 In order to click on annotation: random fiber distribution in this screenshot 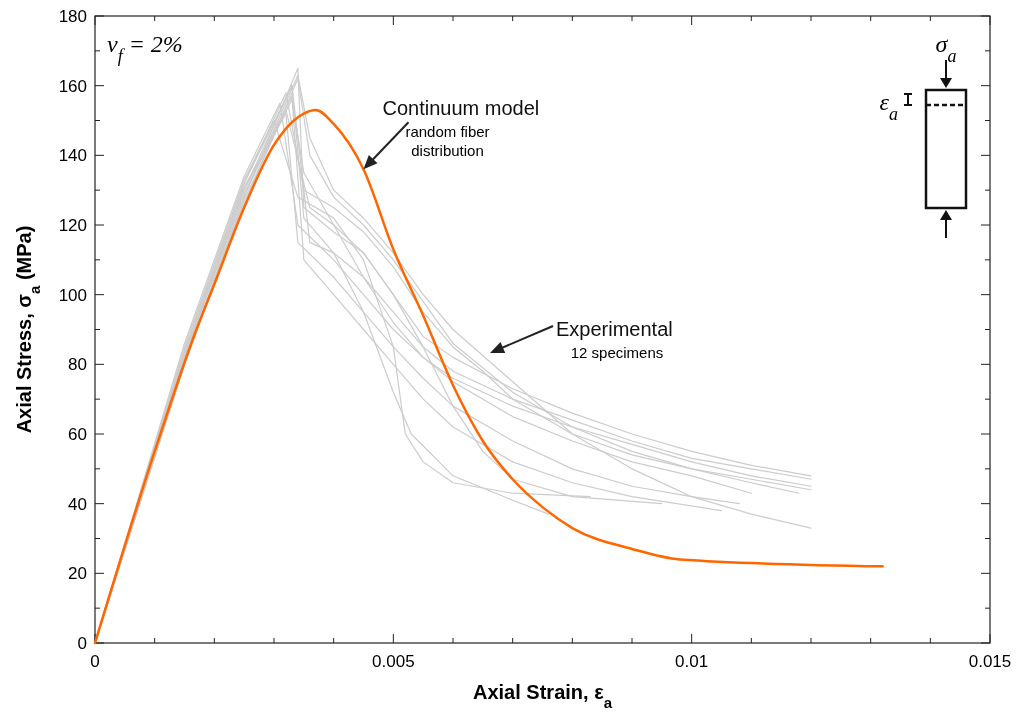, I will do `click(447, 141)`.